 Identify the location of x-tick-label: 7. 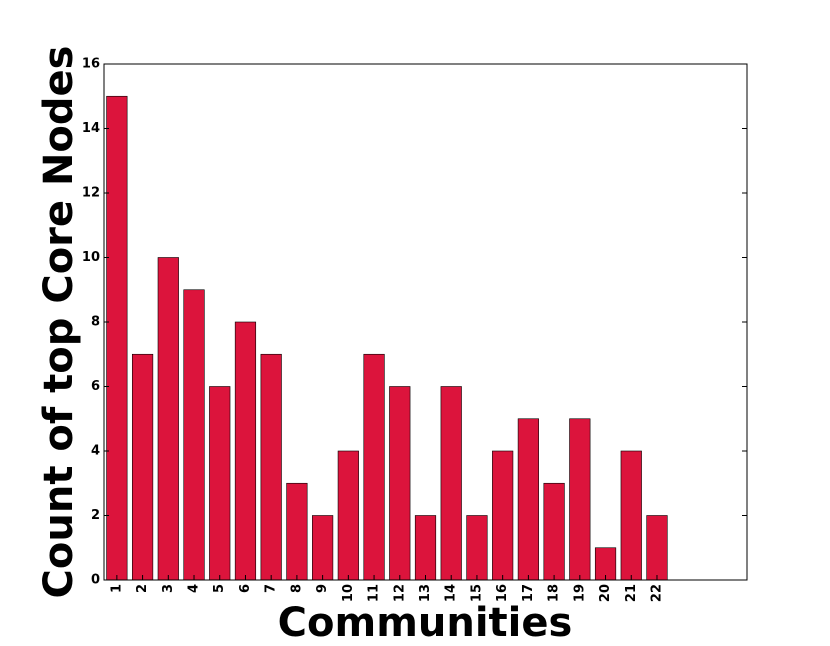
(271, 588).